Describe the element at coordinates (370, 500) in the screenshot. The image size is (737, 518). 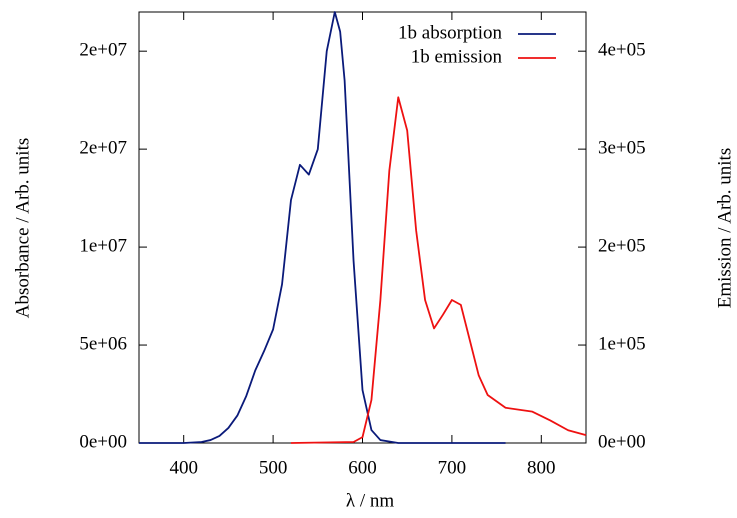
I see `x-axis-label: λ / nm` at that location.